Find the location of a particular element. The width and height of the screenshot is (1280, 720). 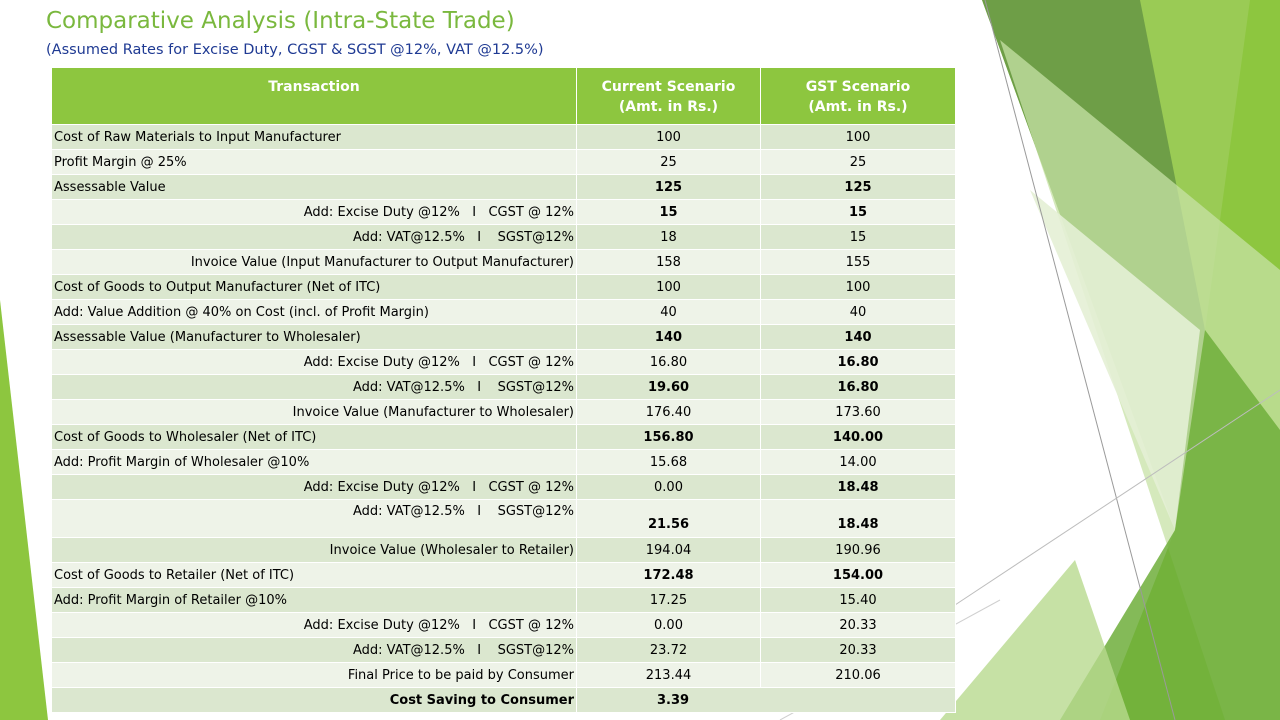

gst-value: 173.60 is located at coordinates (858, 412).